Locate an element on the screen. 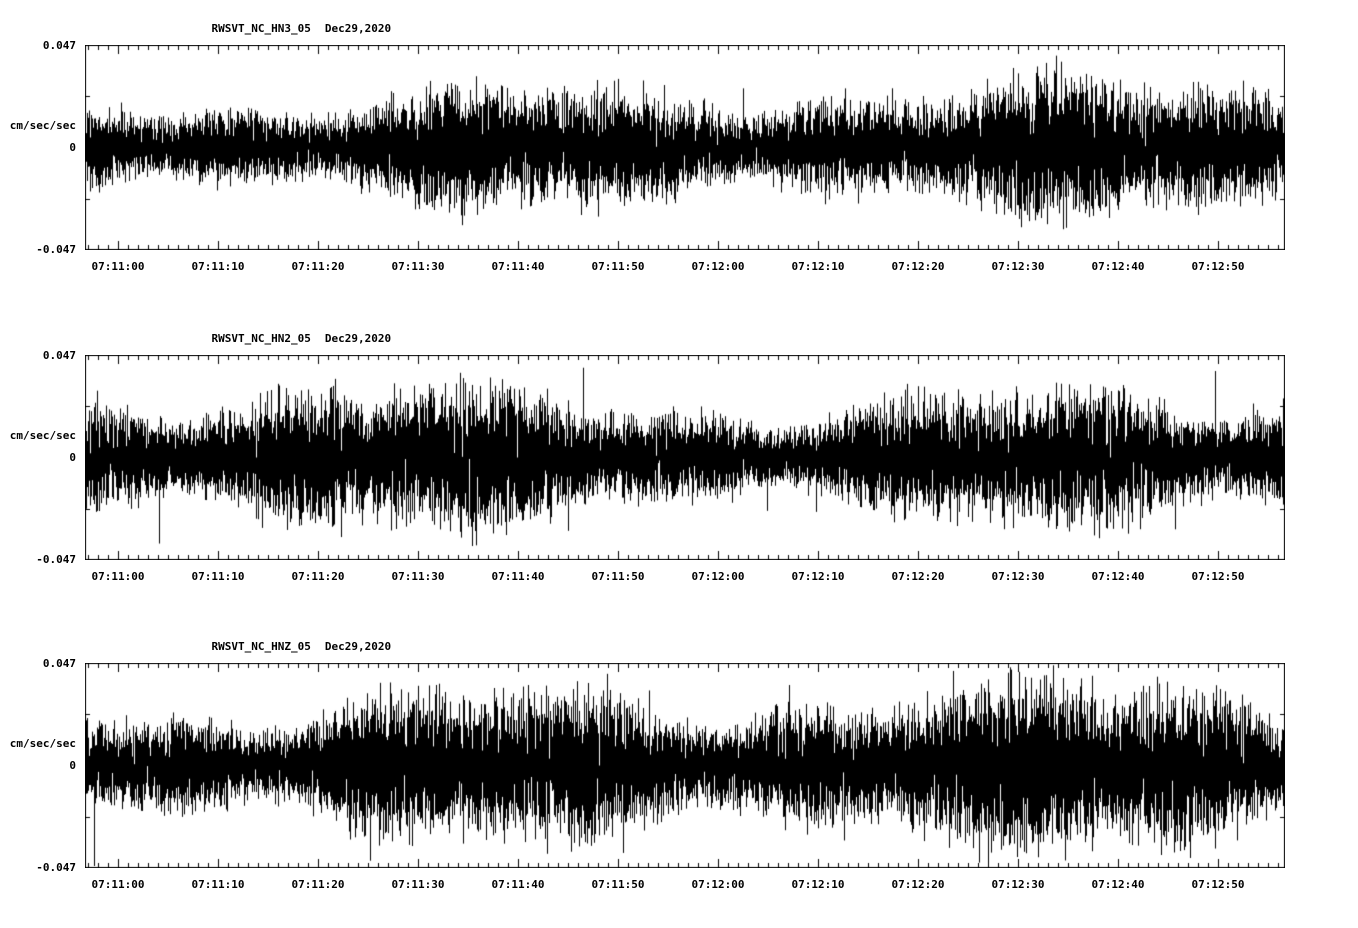 This screenshot has width=1358, height=928. station-channel-label: RWSVT_NC_HN3_05 is located at coordinates (261, 28).